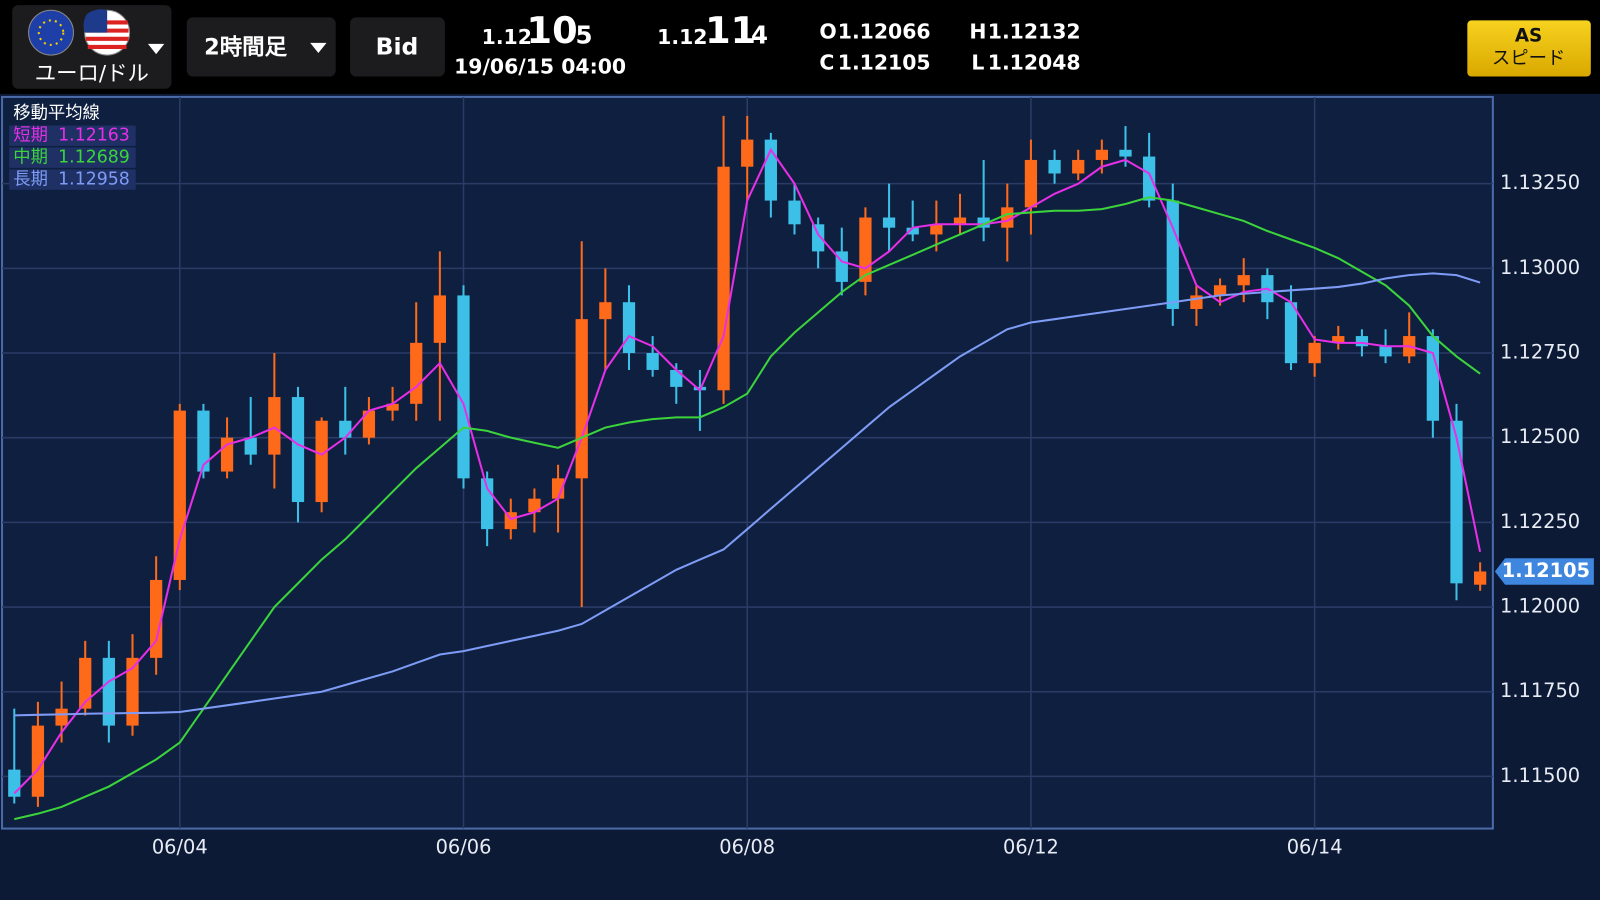 This screenshot has height=900, width=1600. What do you see at coordinates (1528, 36) in the screenshot?
I see `button-line1: AS` at bounding box center [1528, 36].